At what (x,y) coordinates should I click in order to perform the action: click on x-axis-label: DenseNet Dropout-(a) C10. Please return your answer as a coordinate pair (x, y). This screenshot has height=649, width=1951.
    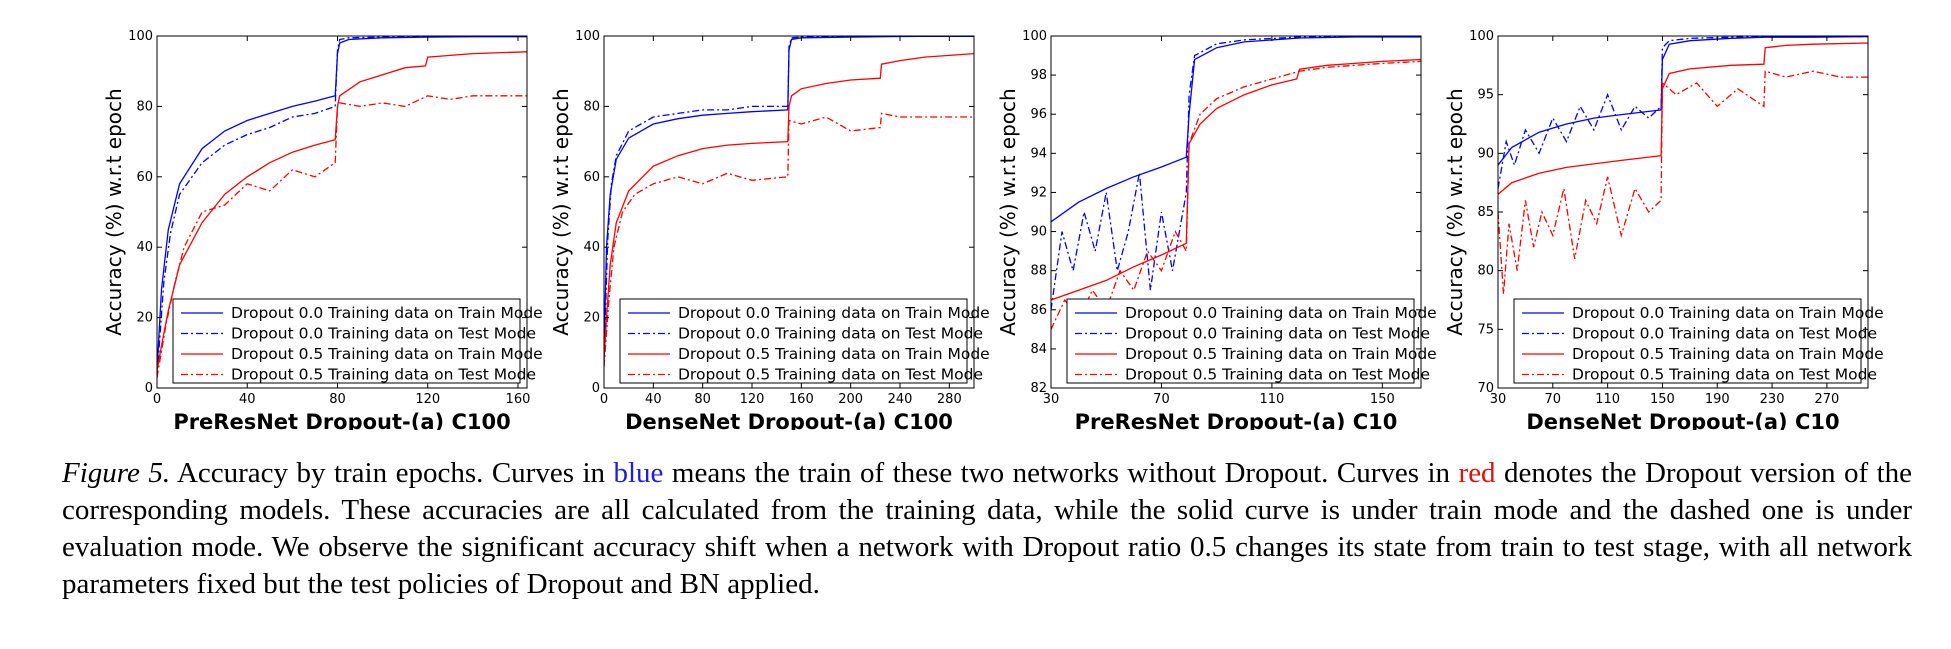
    Looking at the image, I should click on (1682, 420).